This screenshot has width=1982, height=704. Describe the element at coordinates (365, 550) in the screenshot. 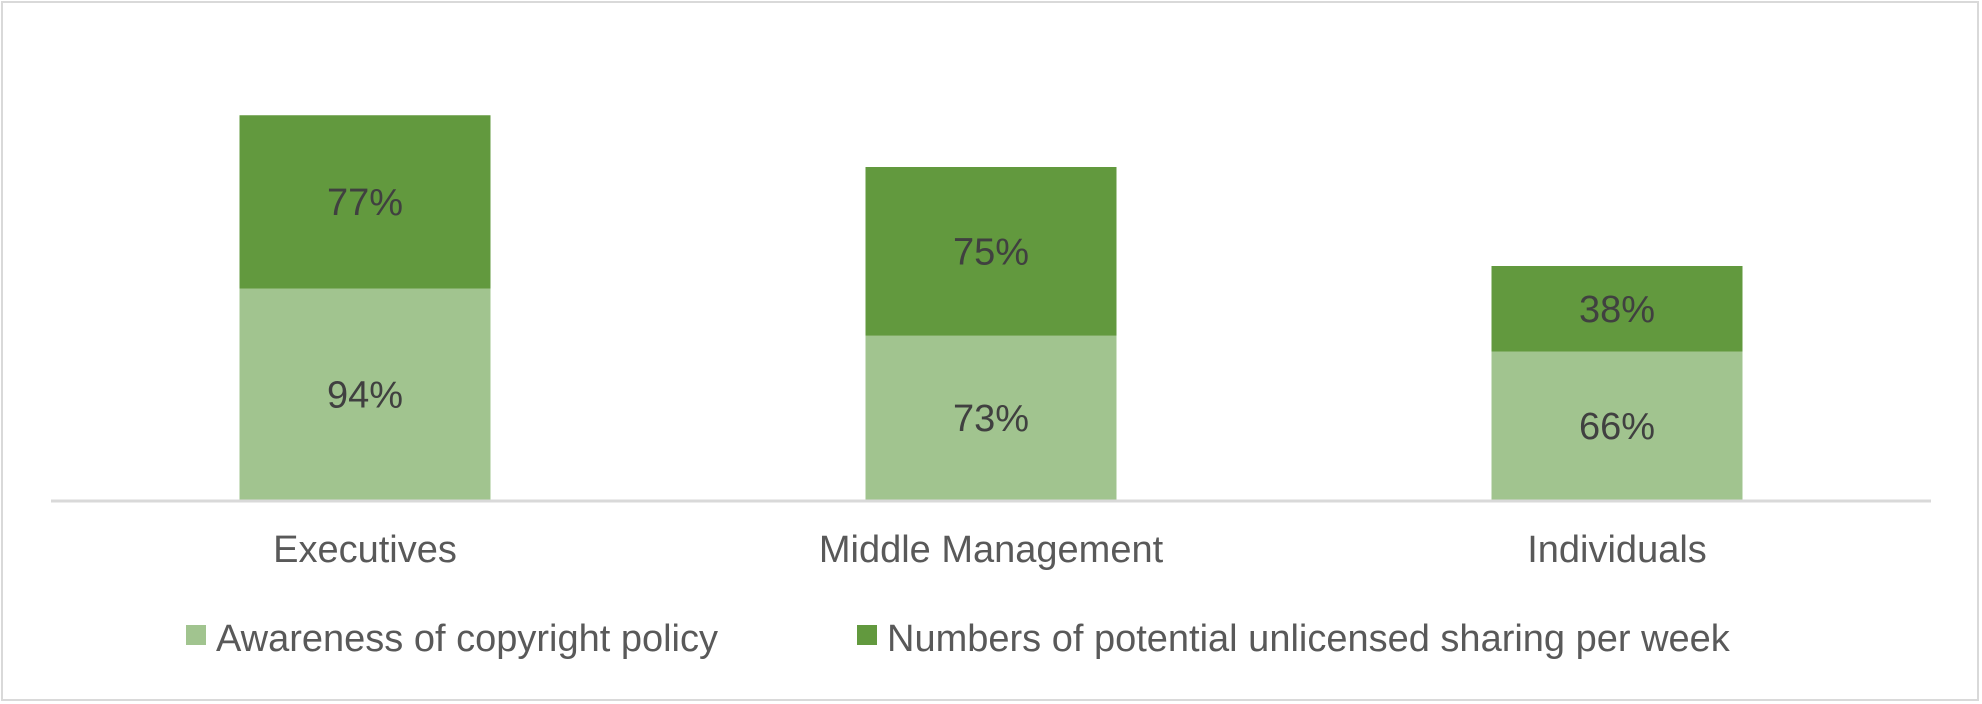

I see `x-tick-label-executives: Executives` at that location.